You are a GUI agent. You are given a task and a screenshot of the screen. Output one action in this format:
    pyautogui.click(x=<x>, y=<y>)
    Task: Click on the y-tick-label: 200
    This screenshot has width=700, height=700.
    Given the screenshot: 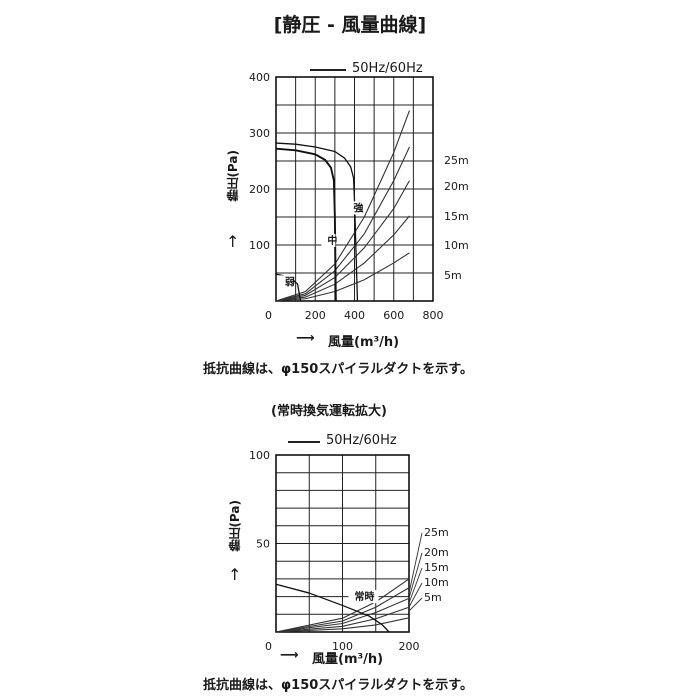 What is the action you would take?
    pyautogui.click(x=259, y=189)
    